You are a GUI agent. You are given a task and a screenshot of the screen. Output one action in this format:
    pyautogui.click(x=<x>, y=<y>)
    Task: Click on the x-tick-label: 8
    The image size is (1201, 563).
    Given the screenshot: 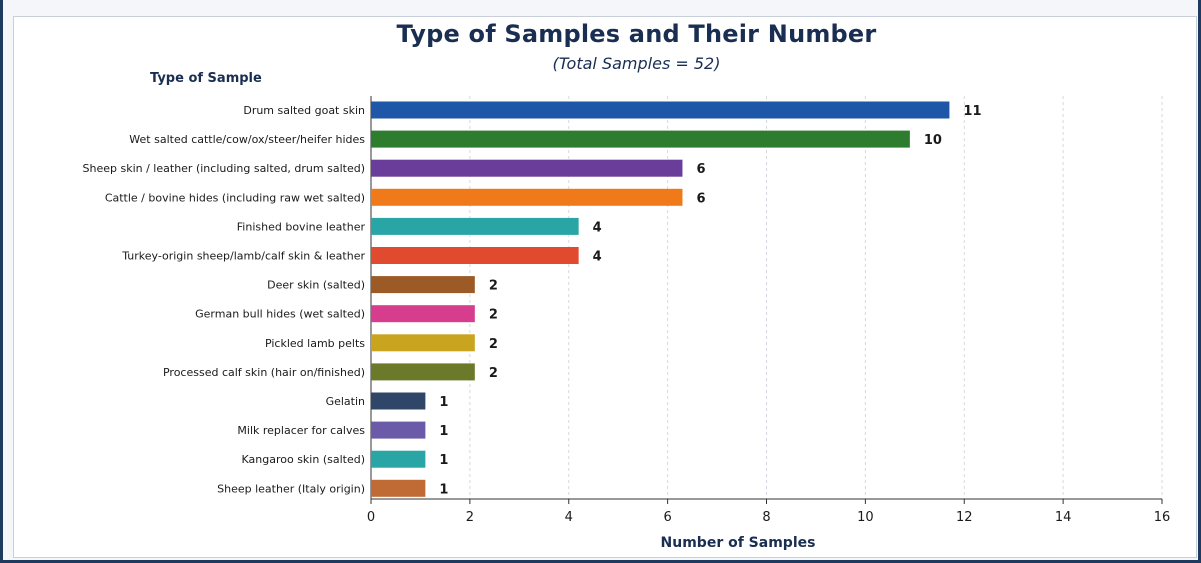 What is the action you would take?
    pyautogui.click(x=766, y=517)
    